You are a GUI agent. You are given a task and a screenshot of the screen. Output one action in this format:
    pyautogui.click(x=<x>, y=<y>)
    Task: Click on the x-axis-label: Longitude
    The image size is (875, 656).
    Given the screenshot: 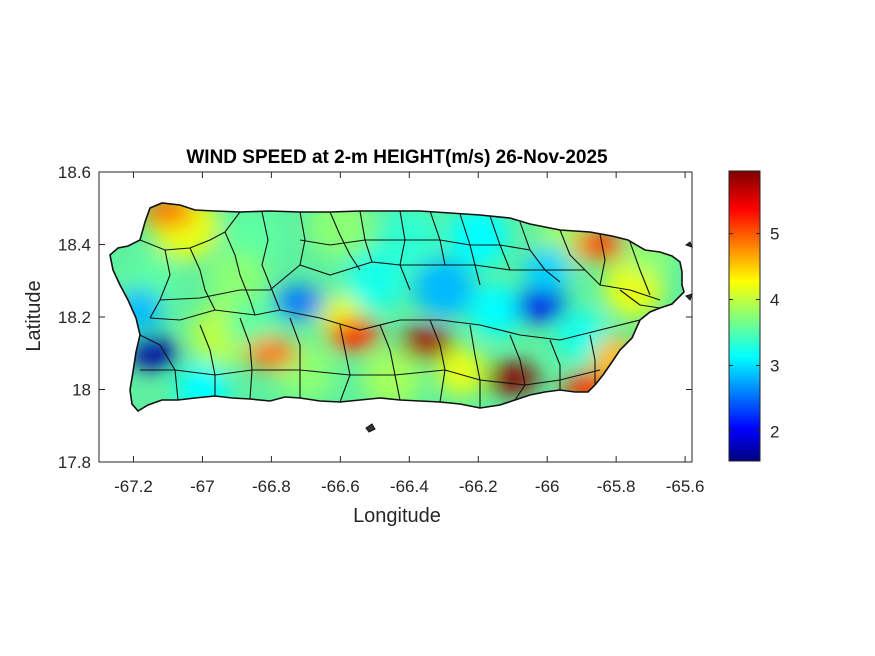 What is the action you would take?
    pyautogui.click(x=397, y=516)
    